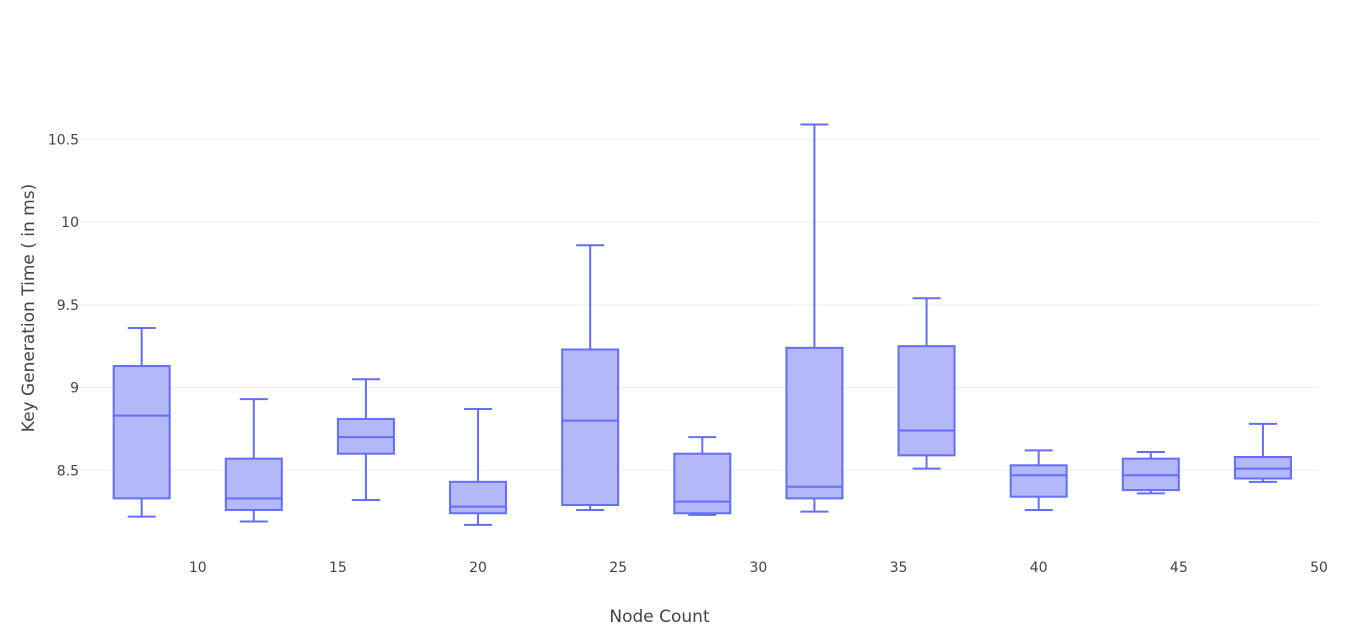 This screenshot has width=1355, height=633. Describe the element at coordinates (63, 140) in the screenshot. I see `y-tick-label: 10.5` at that location.